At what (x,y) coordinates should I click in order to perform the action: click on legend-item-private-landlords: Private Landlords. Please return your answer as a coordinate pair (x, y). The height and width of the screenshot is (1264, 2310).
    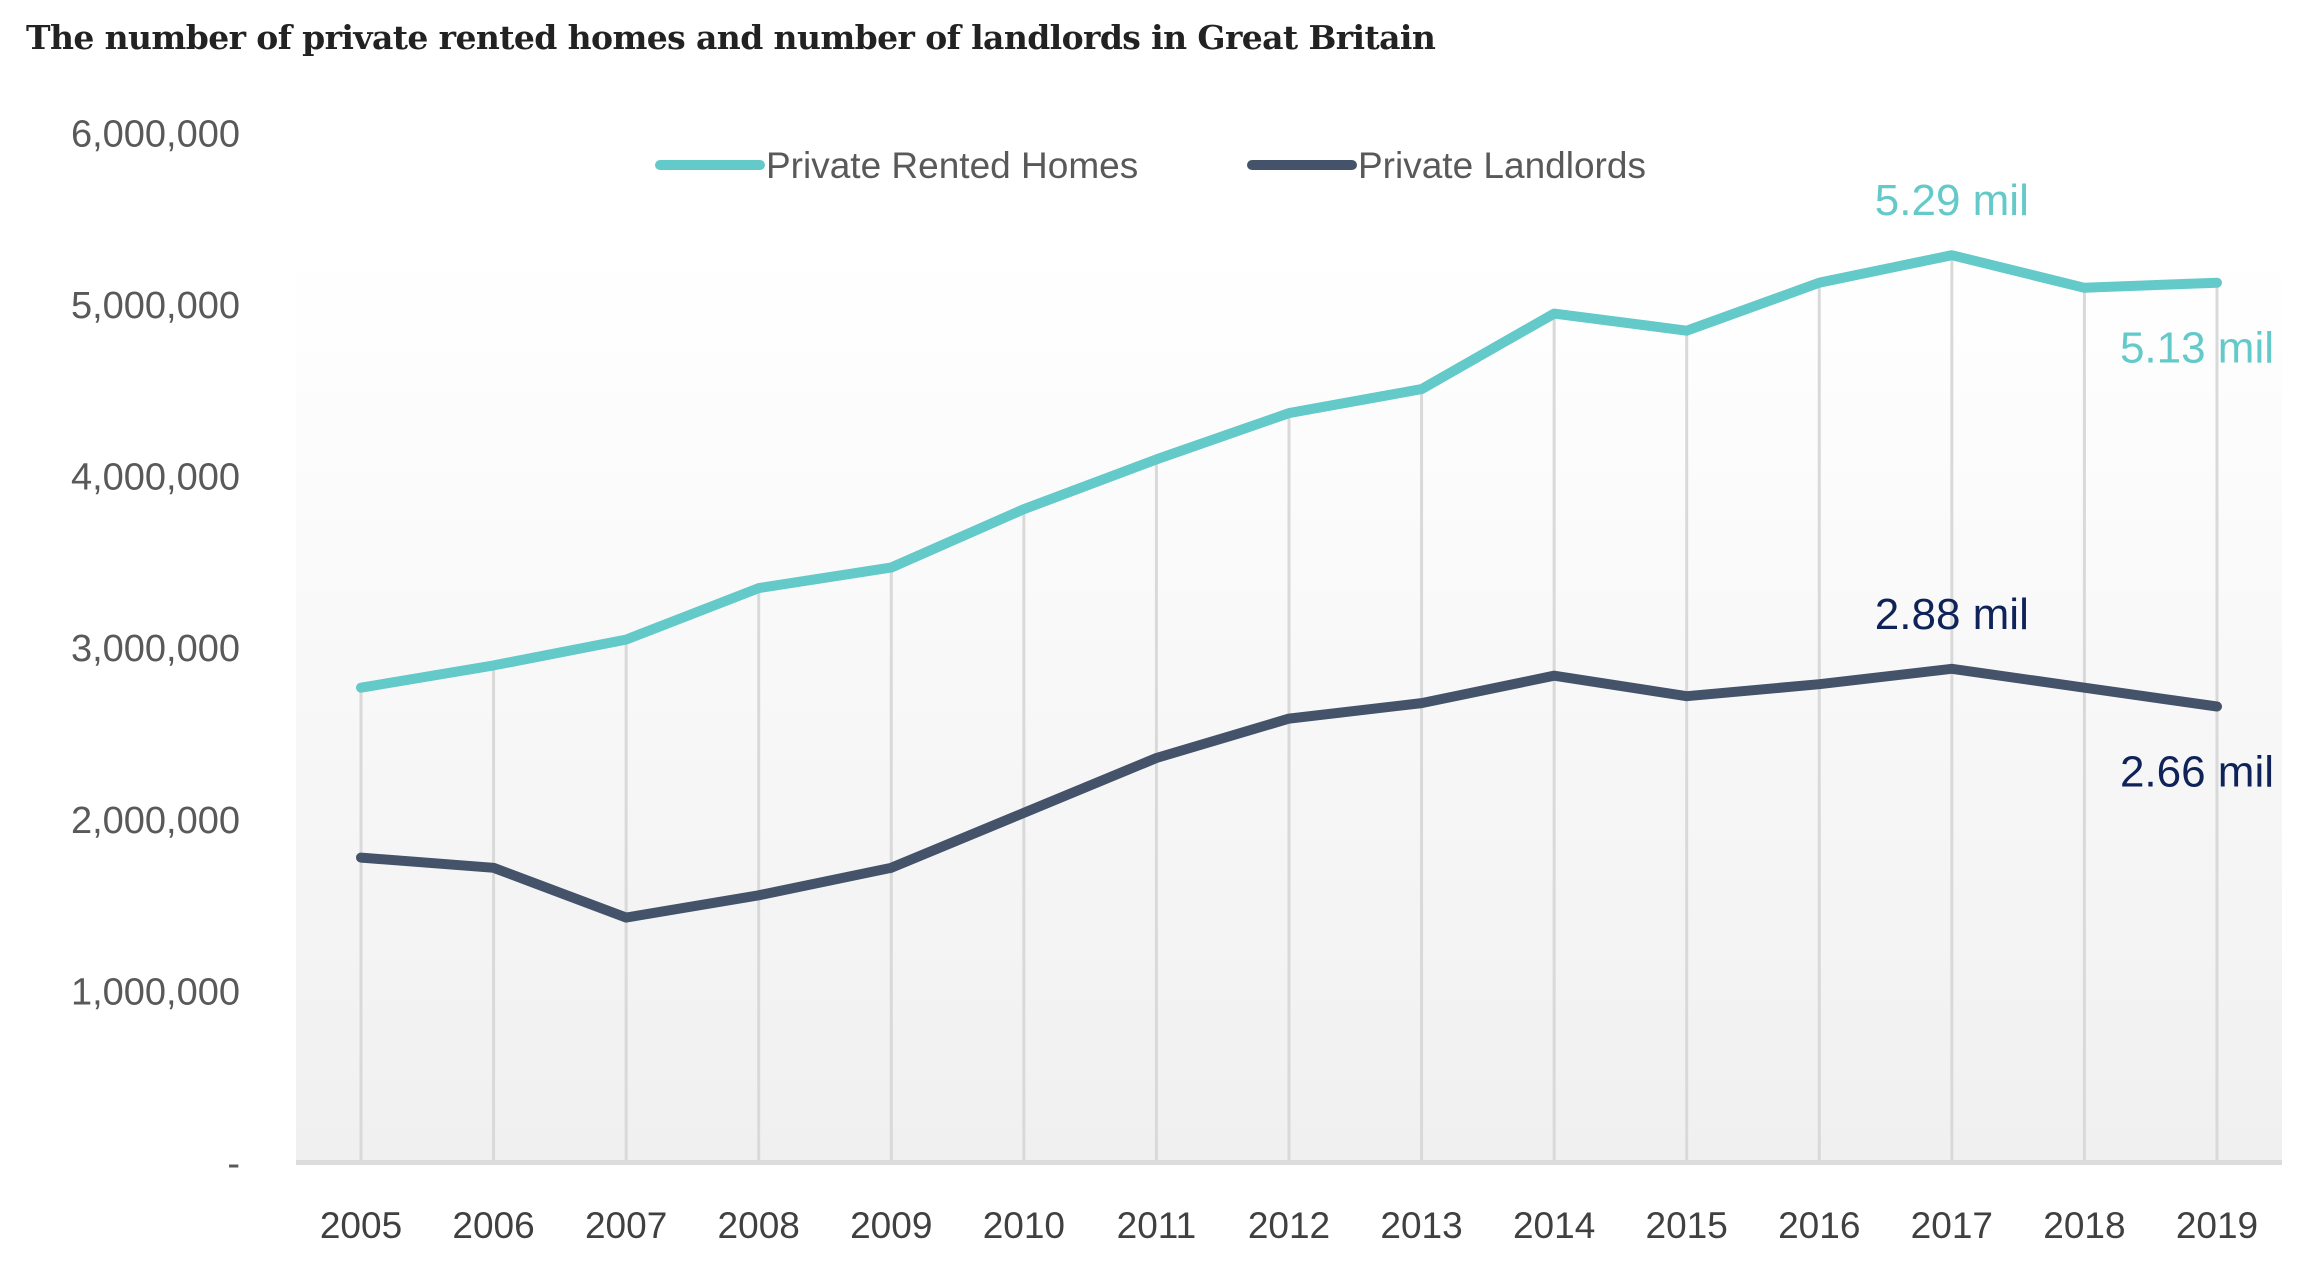
    Looking at the image, I should click on (1446, 165).